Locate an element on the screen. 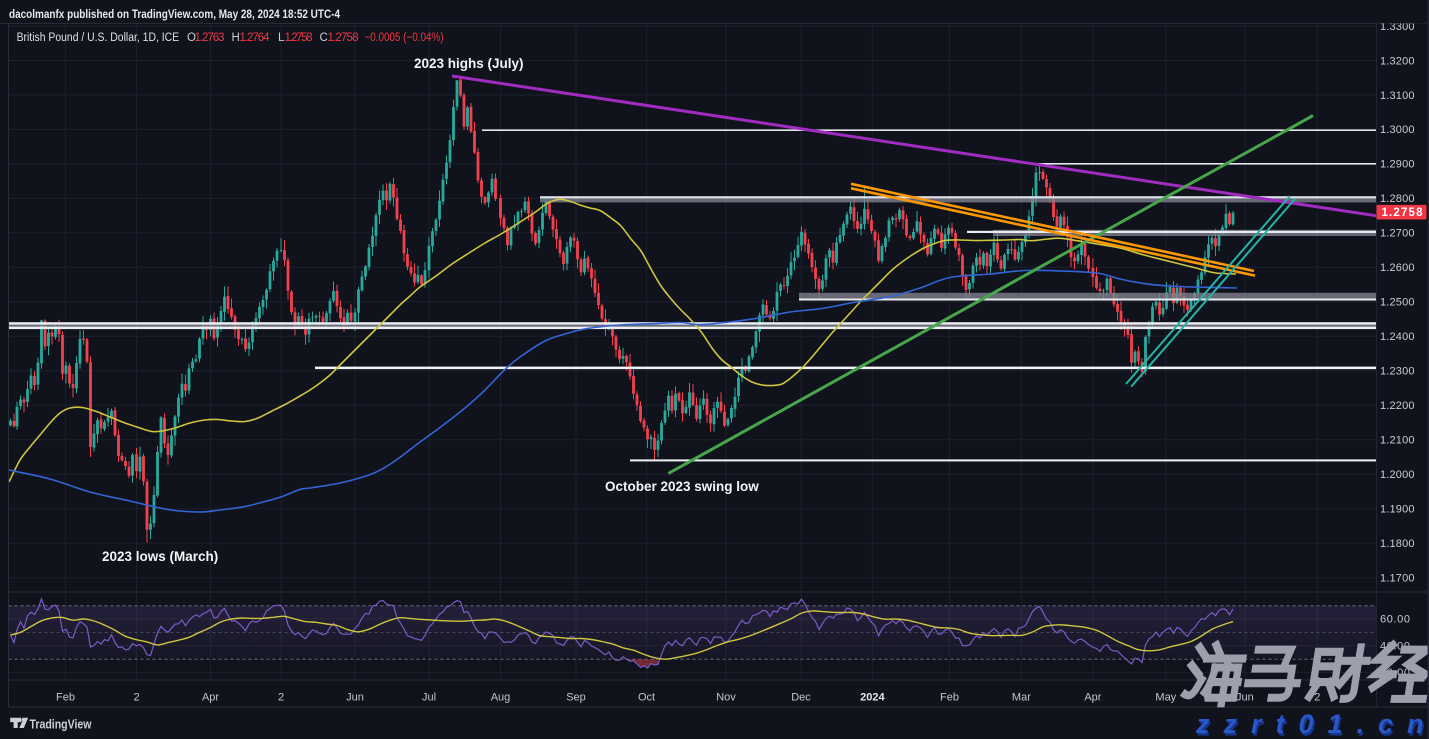 The width and height of the screenshot is (1429, 739). svg-text: Oct is located at coordinates (646, 698).